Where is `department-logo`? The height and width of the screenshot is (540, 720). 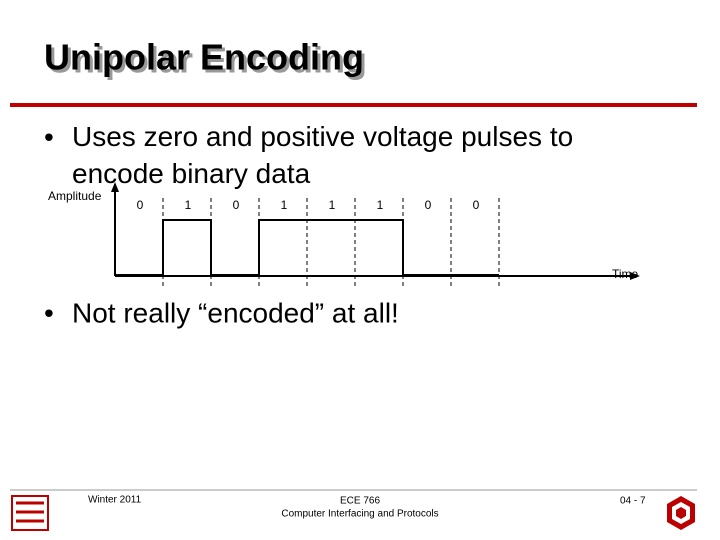
department-logo is located at coordinates (681, 513).